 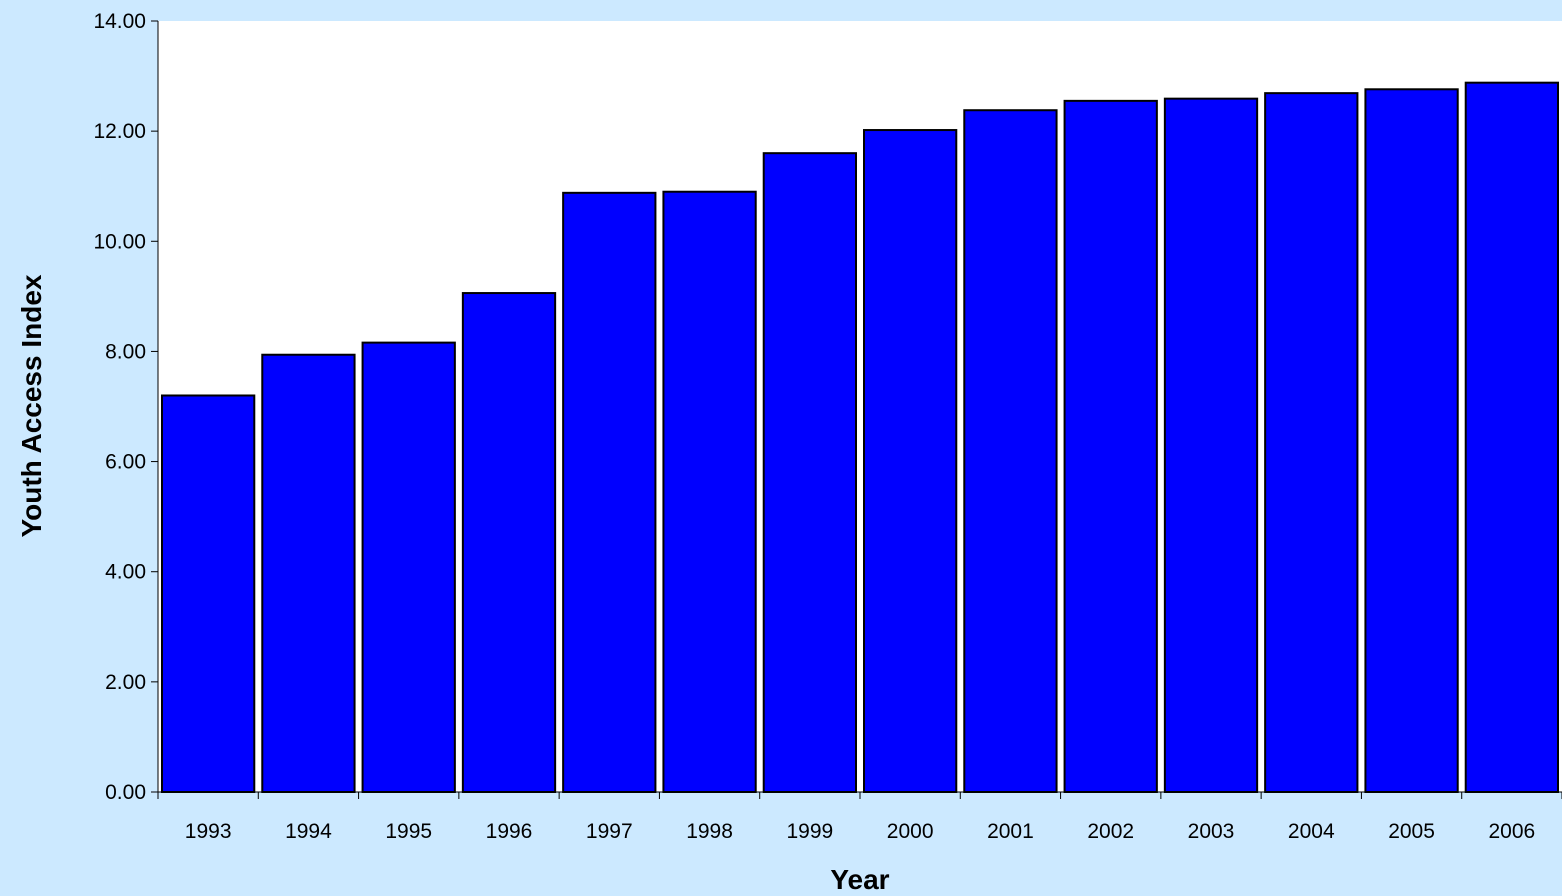 What do you see at coordinates (31, 405) in the screenshot?
I see `y-axis-title: Youth Access Index` at bounding box center [31, 405].